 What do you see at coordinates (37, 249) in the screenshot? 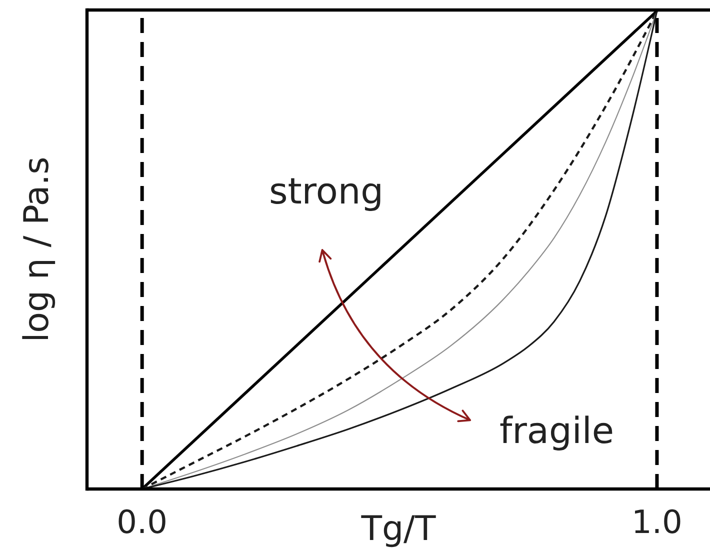
I see `y-axis-title: log η / Pa.s` at bounding box center [37, 249].